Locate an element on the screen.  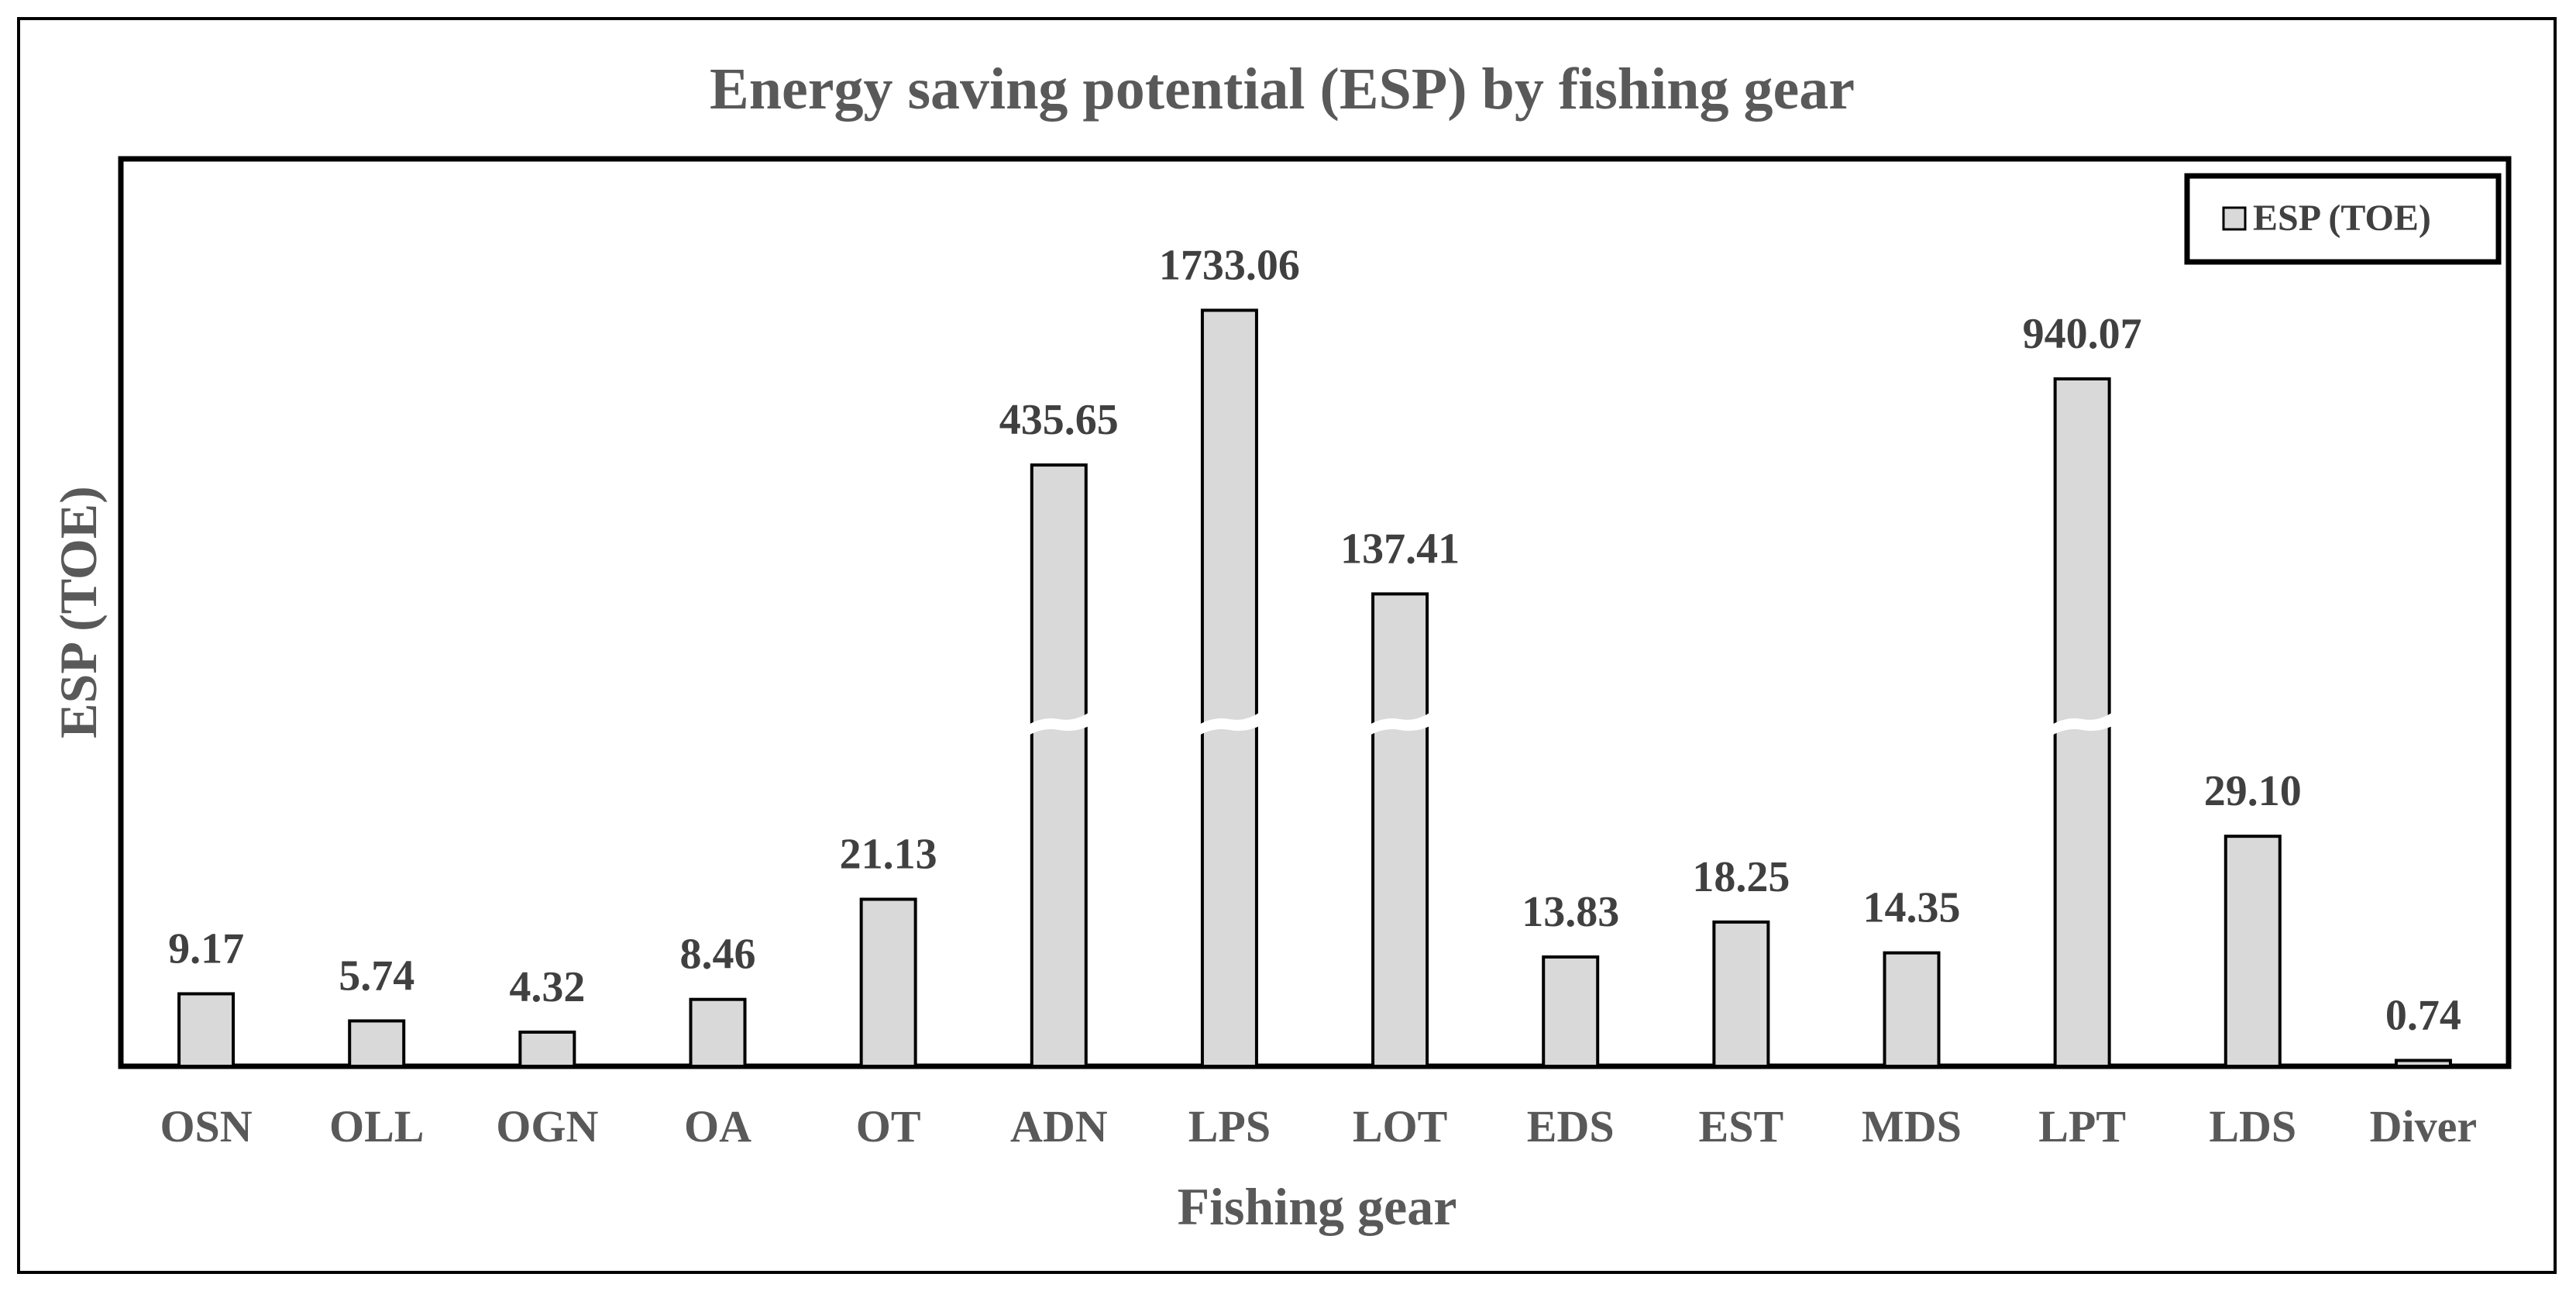
bar-lot is located at coordinates (1400, 830).